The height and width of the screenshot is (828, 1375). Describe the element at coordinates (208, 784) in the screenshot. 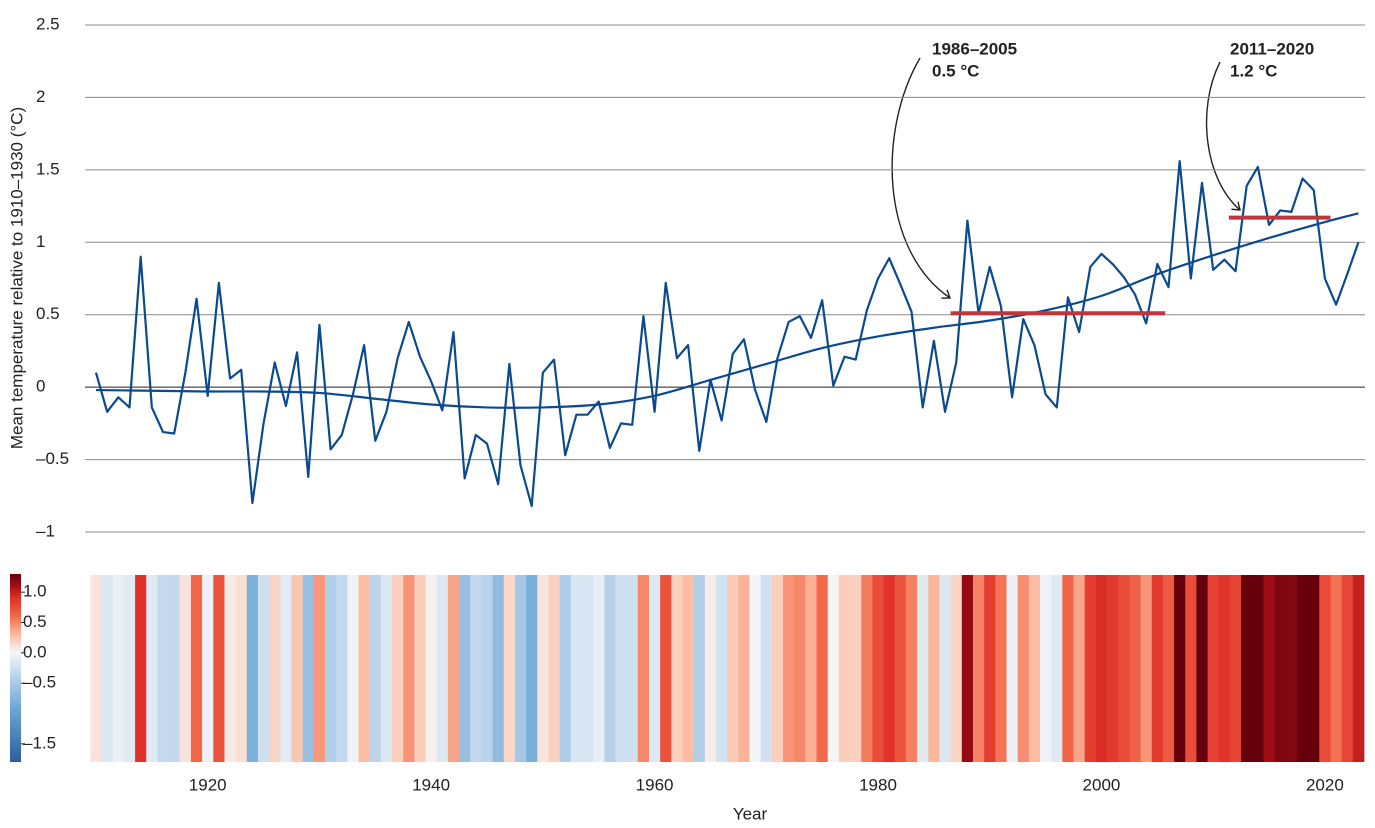

I see `x-tick-label: 1920` at that location.